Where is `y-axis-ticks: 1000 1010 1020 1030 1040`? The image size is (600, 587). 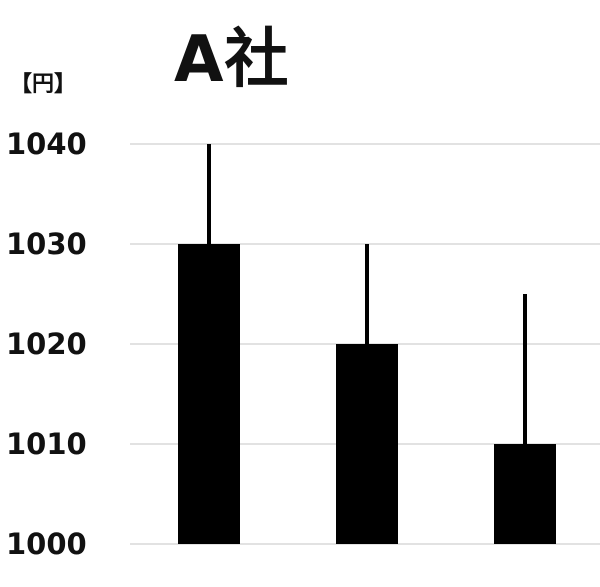
y-axis-ticks: 1000 1010 1020 1030 1040 is located at coordinates (46, 344).